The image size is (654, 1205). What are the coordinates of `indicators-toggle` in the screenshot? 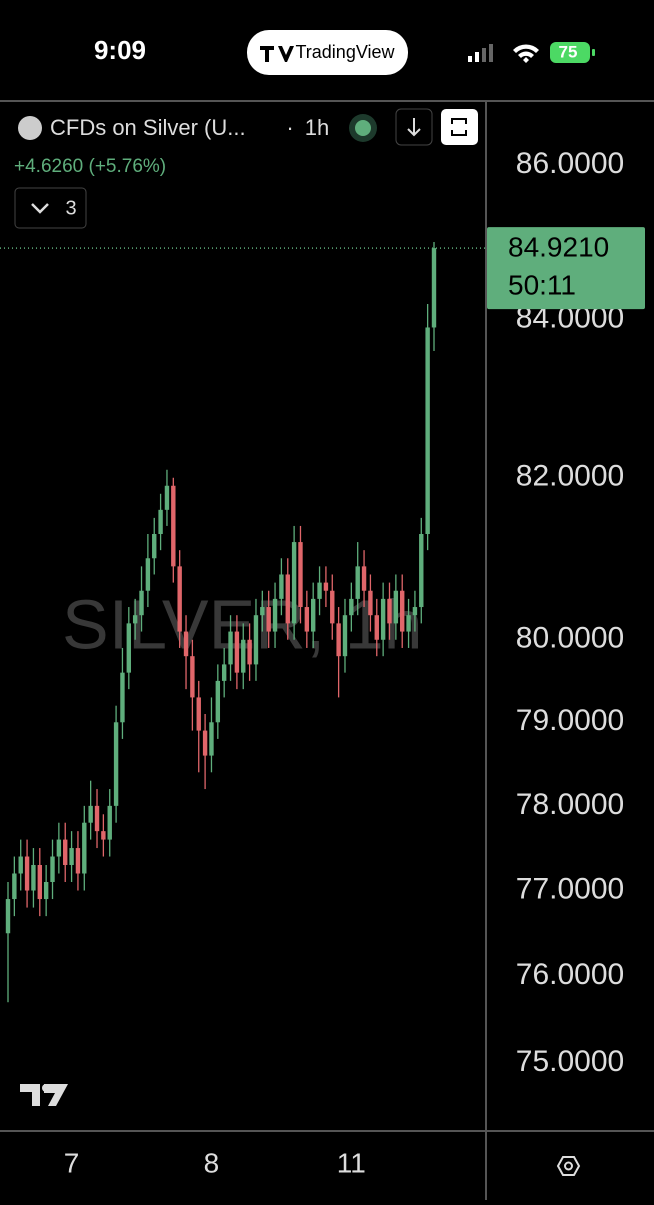 It's located at (50, 208).